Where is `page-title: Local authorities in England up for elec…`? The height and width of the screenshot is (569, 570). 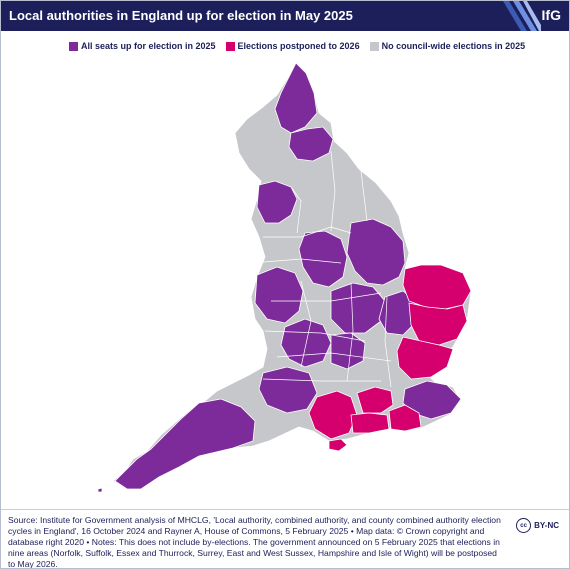 page-title: Local authorities in England up for elec… is located at coordinates (181, 15).